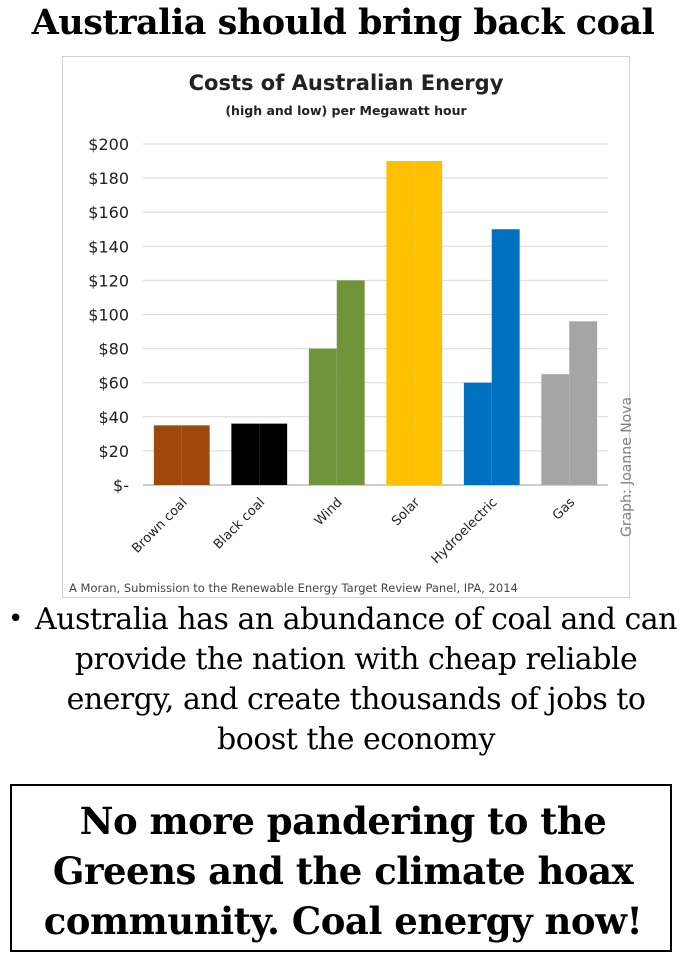  Describe the element at coordinates (108, 178) in the screenshot. I see `y-tick-label: $180` at that location.